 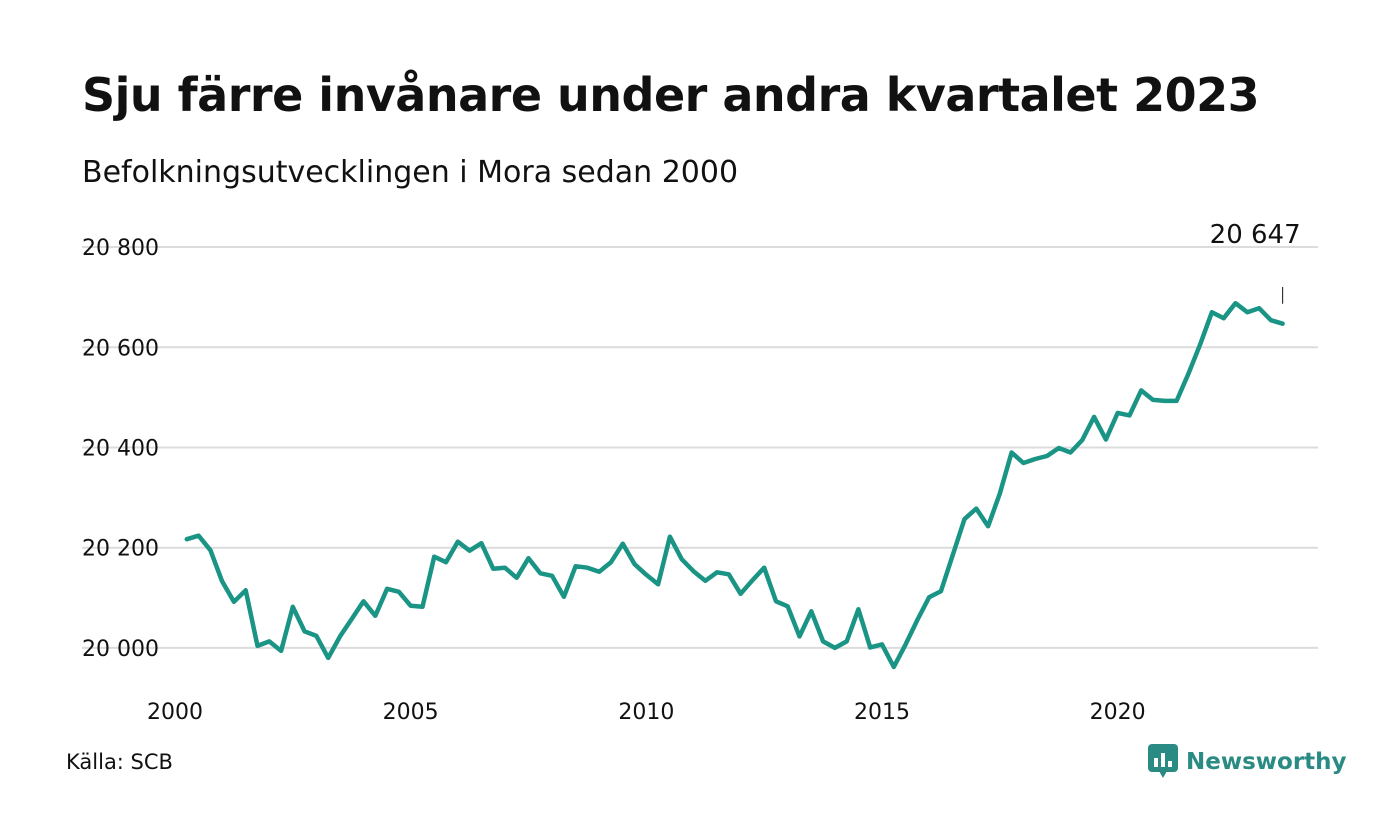 I want to click on x-axis-ticks: 2000 2005 2010 2015 2020, so click(x=646, y=712).